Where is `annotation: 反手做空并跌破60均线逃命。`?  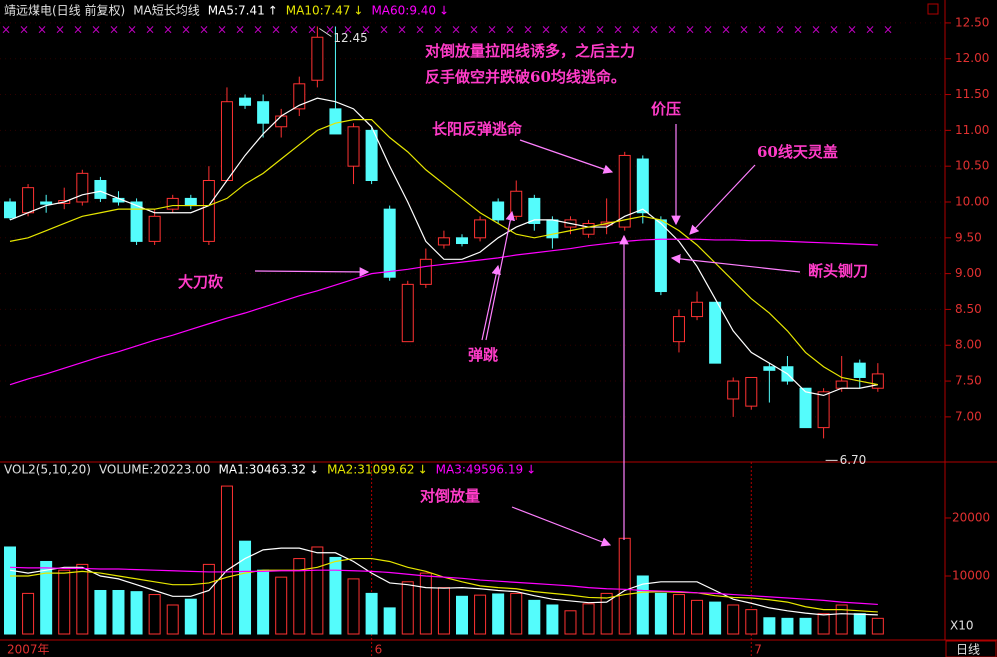 annotation: 反手做空并跌破60均线逃命。 is located at coordinates (525, 77).